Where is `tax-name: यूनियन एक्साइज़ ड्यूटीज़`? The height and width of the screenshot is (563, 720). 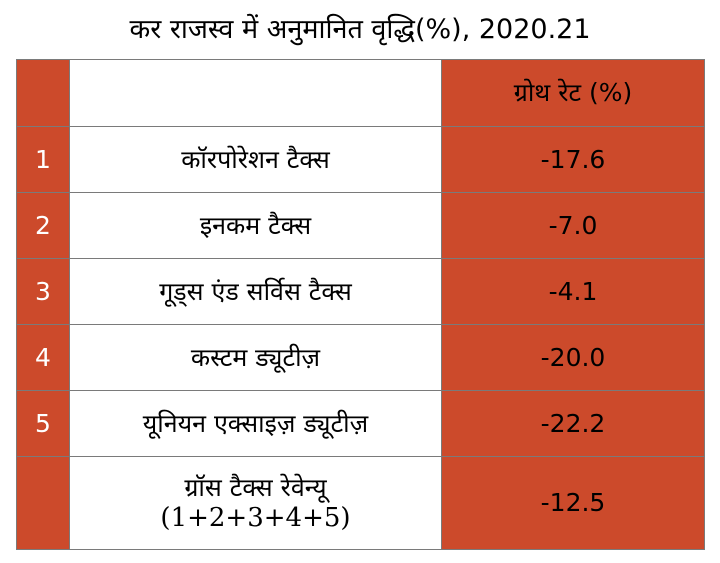 tax-name: यूनियन एक्साइज़ ड्यूटीज़ is located at coordinates (255, 423).